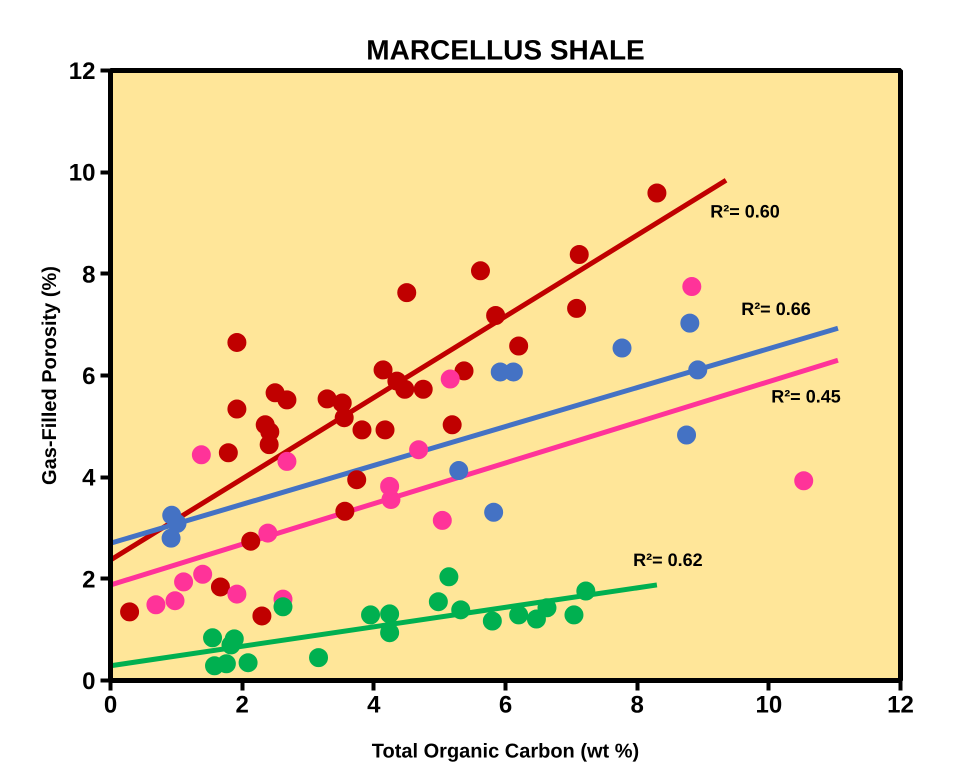 The image size is (956, 780). What do you see at coordinates (637, 705) in the screenshot?
I see `x-tick-label: 8` at bounding box center [637, 705].